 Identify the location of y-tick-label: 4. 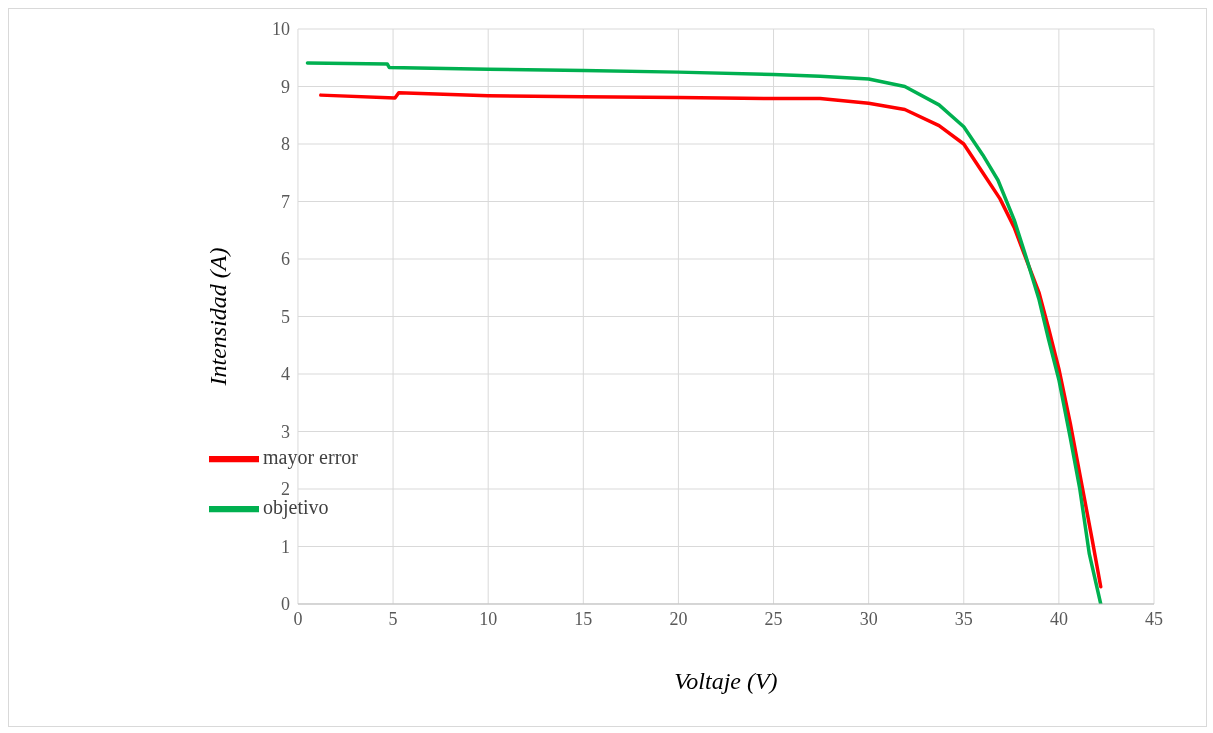
(285, 374).